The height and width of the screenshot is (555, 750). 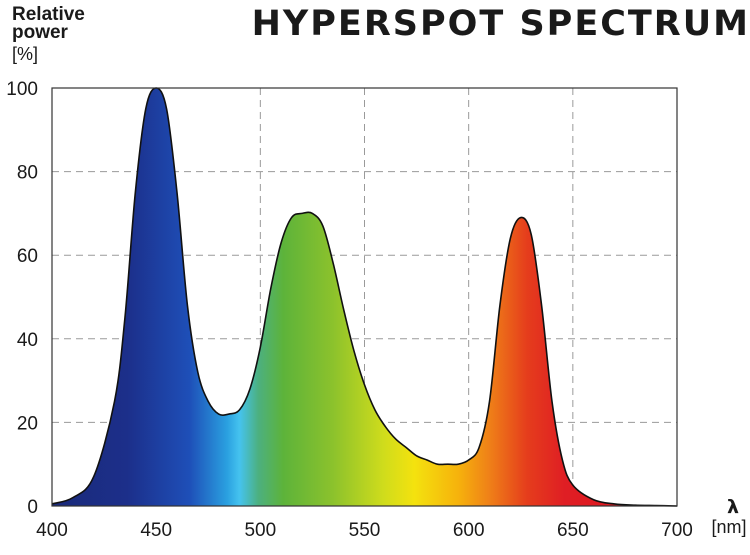 What do you see at coordinates (27, 423) in the screenshot?
I see `y-tick-label: 20` at bounding box center [27, 423].